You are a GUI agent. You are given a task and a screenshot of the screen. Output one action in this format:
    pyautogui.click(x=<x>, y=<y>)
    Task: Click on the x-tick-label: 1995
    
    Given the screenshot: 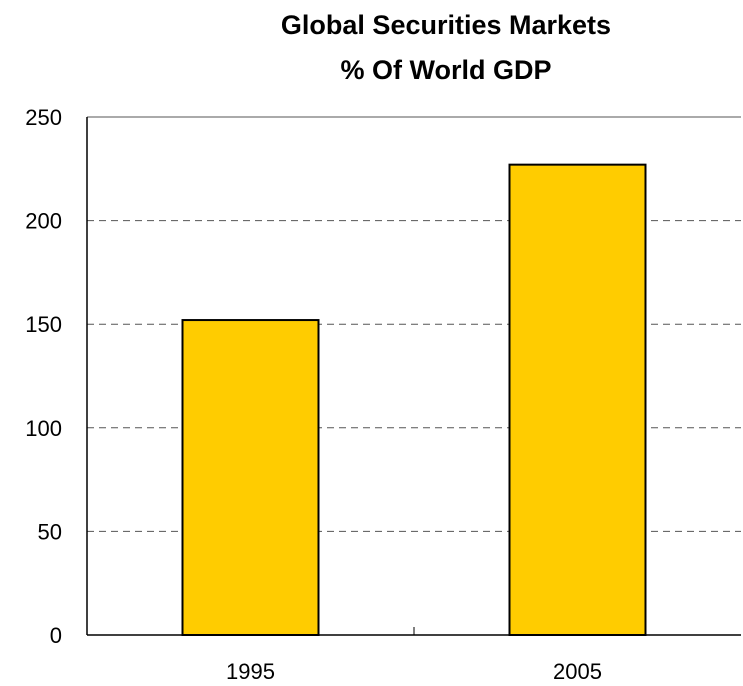 What is the action you would take?
    pyautogui.click(x=250, y=671)
    